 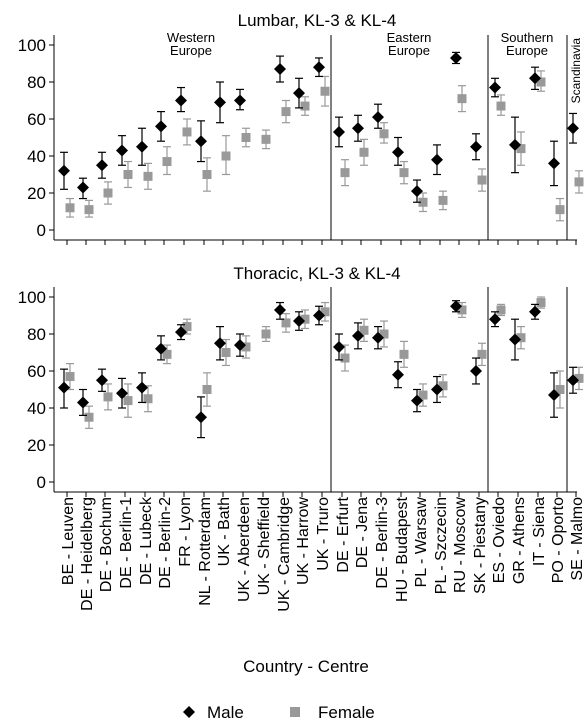 I want to click on x-tick-label: PL - Szczecin, so click(x=441, y=545).